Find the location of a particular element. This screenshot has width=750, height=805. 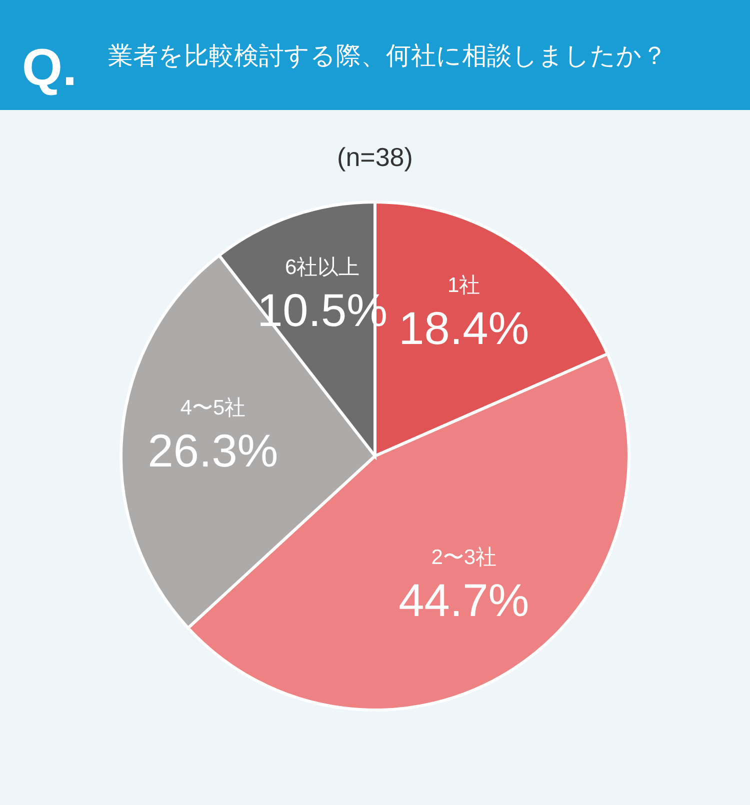

text: Q. is located at coordinates (49, 68).